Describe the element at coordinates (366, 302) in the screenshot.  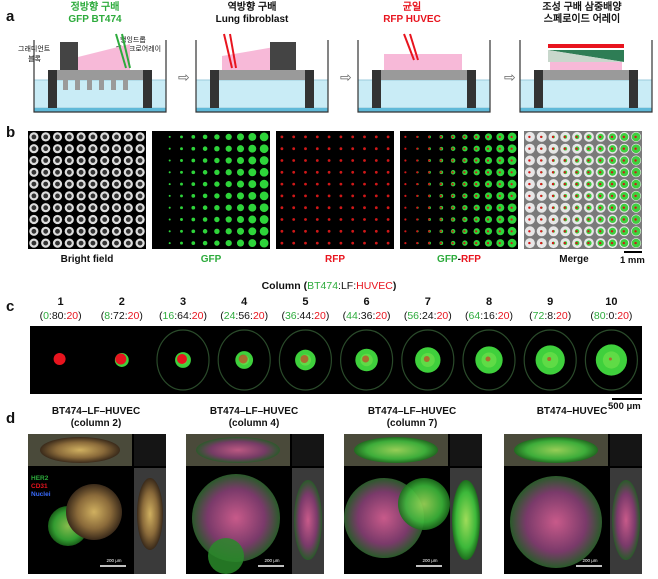
I see `column-number: 6` at that location.